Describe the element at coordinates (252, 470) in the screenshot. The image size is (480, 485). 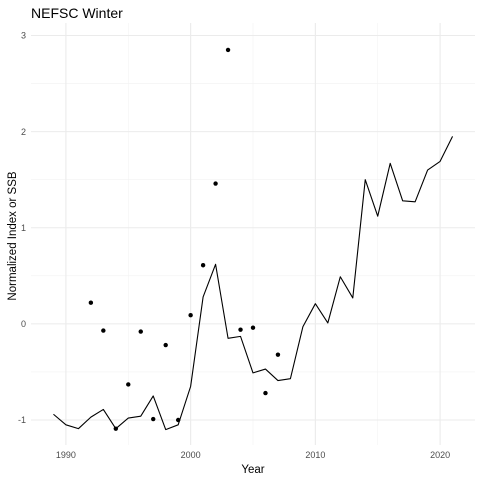
I see `x-axis-label: Year` at that location.